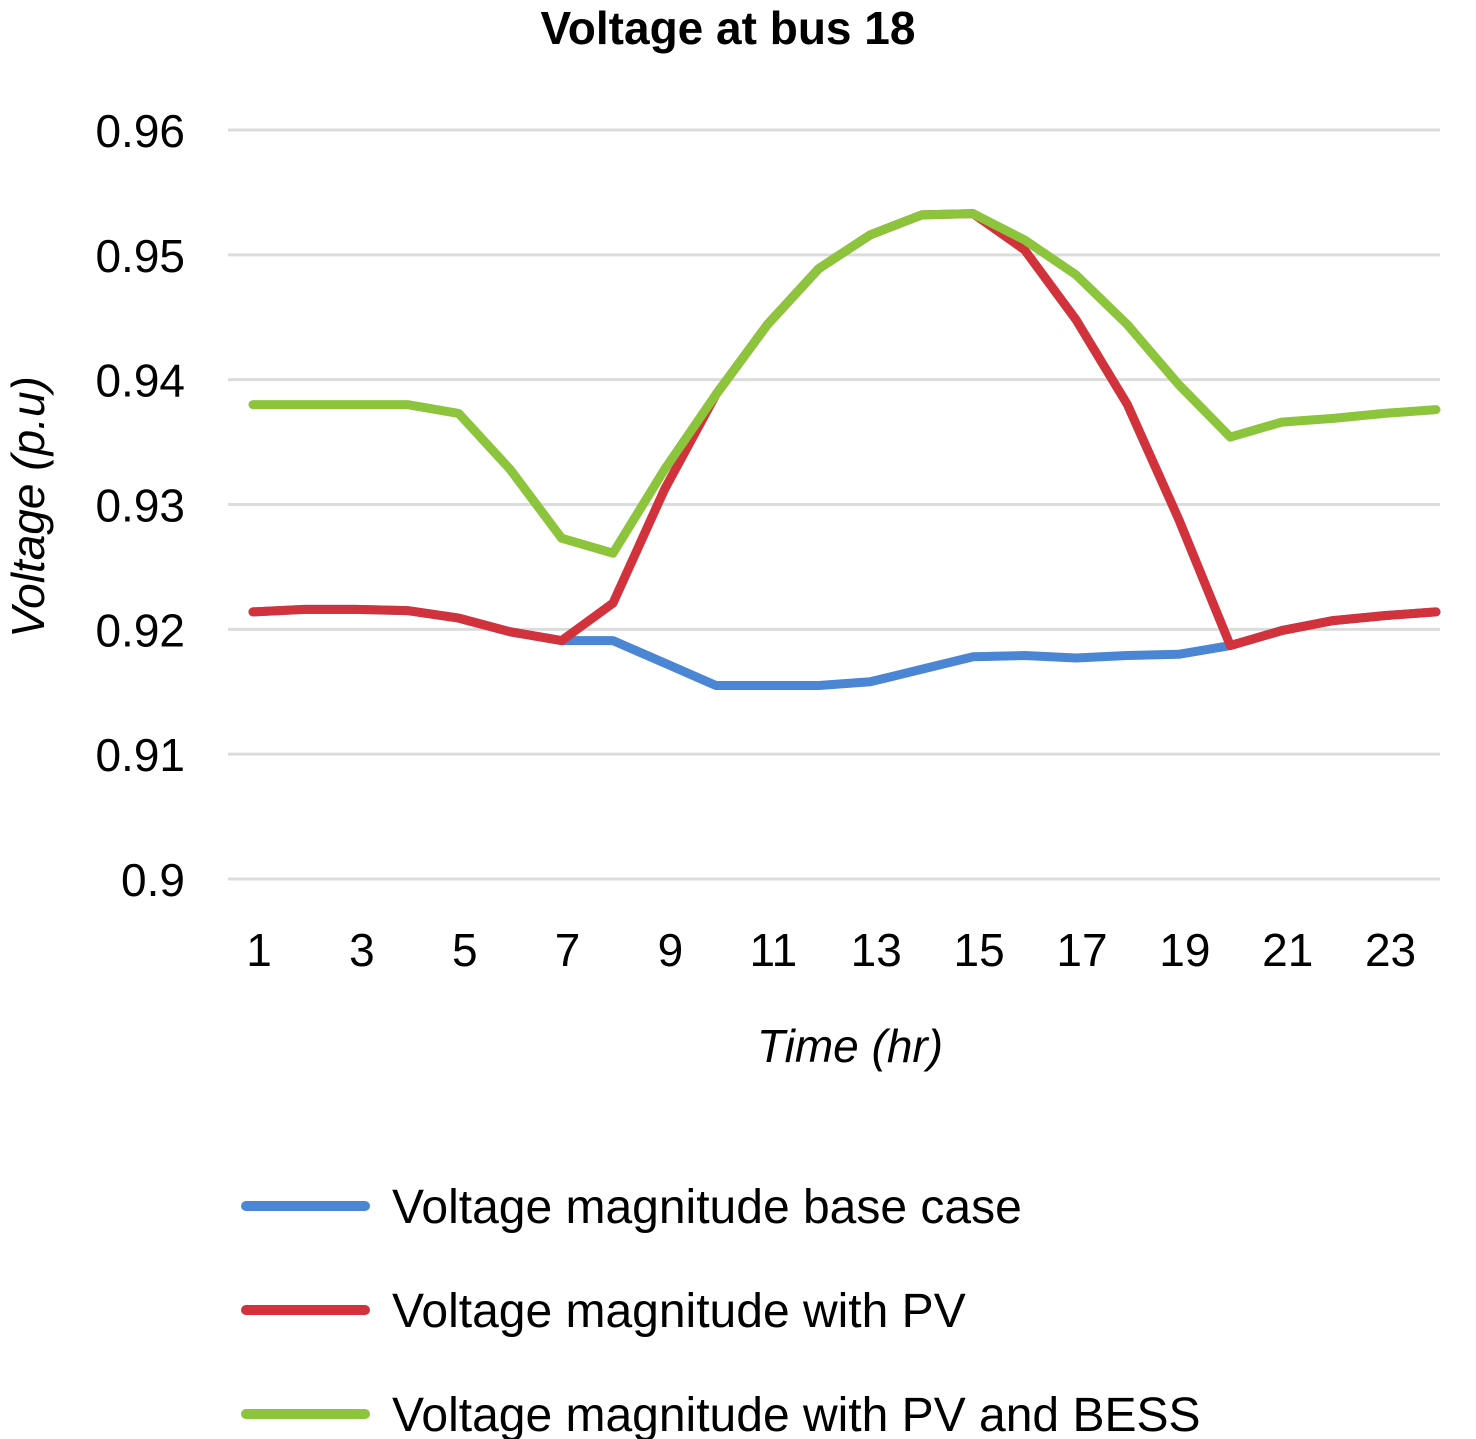  Describe the element at coordinates (1081, 950) in the screenshot. I see `x-tick-label: 17` at that location.